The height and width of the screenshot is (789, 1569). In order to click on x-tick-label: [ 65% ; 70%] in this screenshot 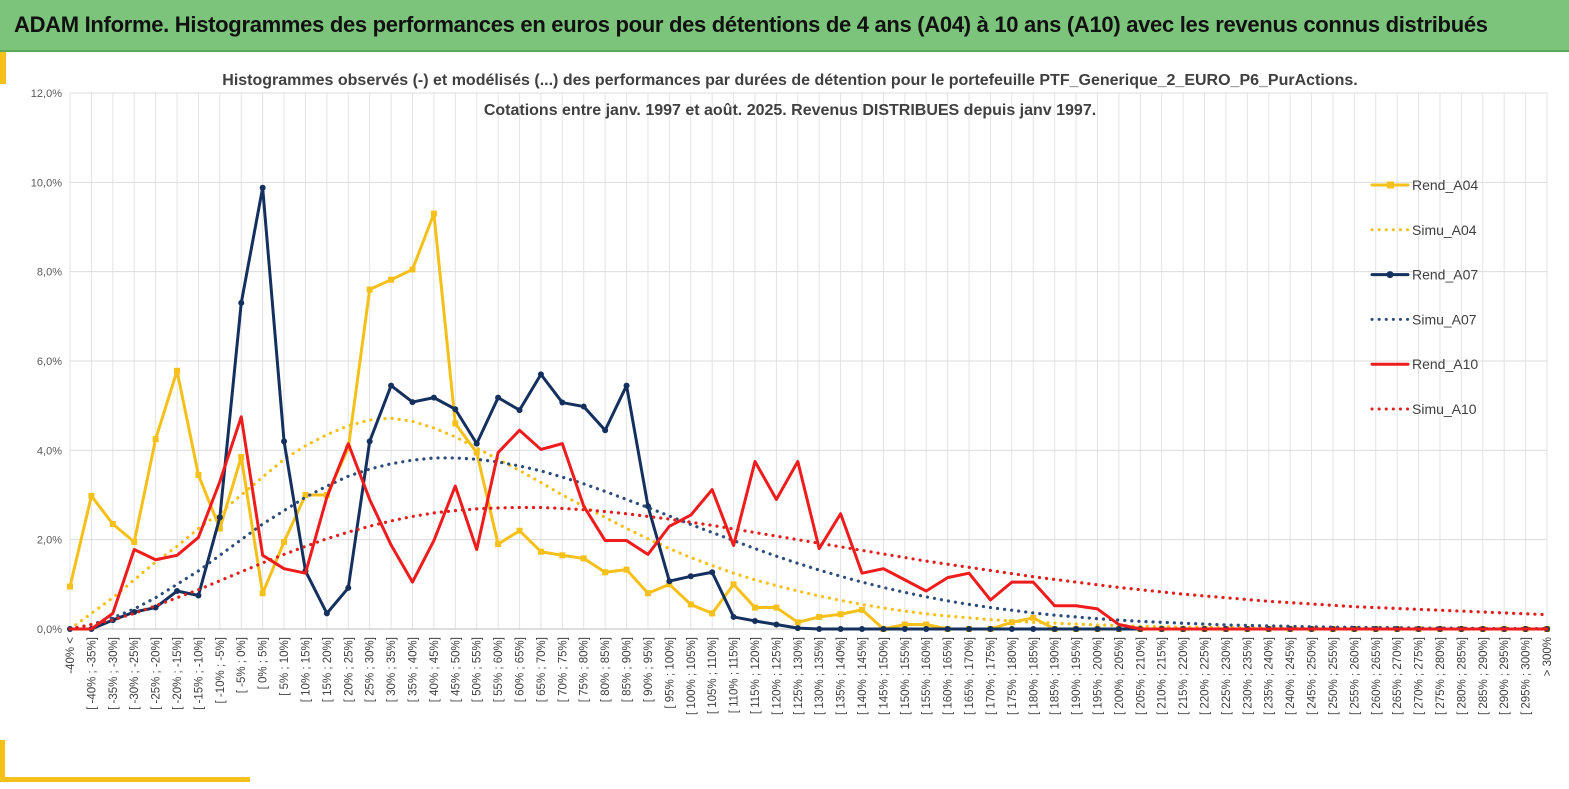, I will do `click(542, 669)`.